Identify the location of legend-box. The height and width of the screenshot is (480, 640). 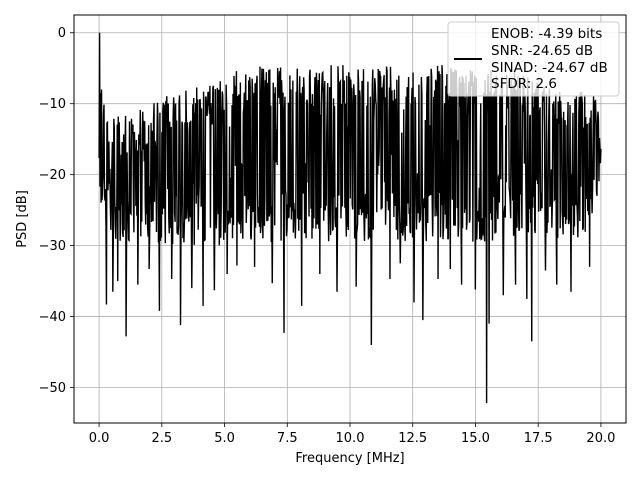
(533, 59).